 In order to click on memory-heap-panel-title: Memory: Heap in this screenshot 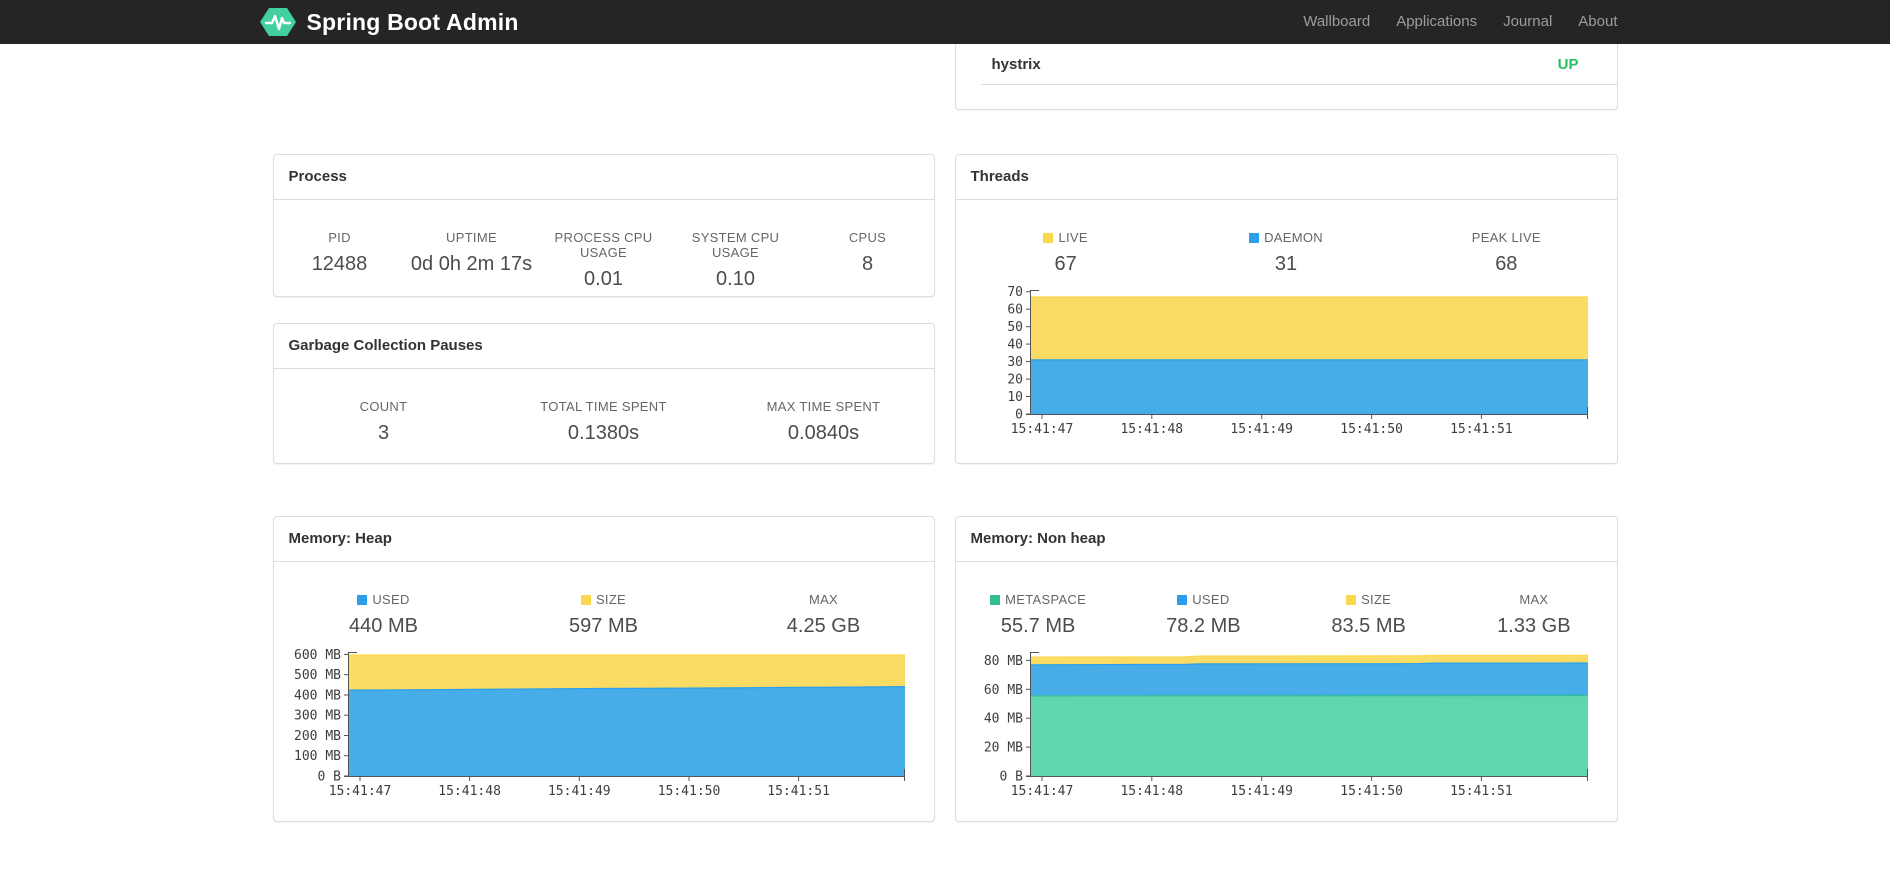, I will do `click(603, 539)`.